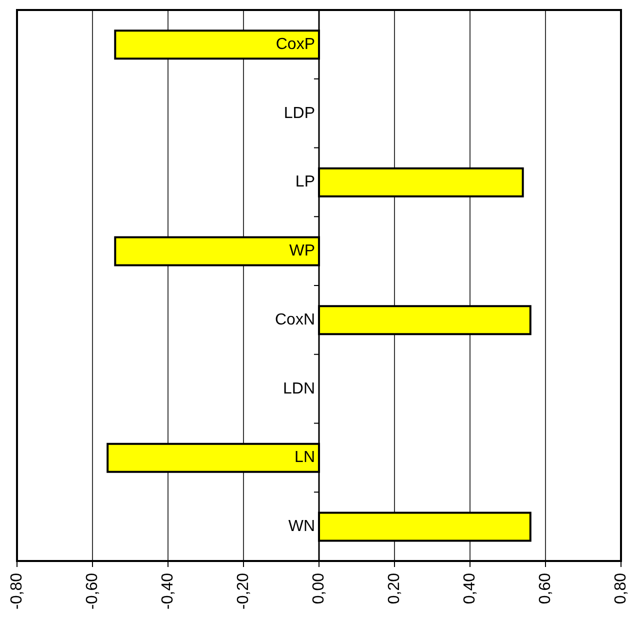  I want to click on x-tick-label: 0,20, so click(394, 588).